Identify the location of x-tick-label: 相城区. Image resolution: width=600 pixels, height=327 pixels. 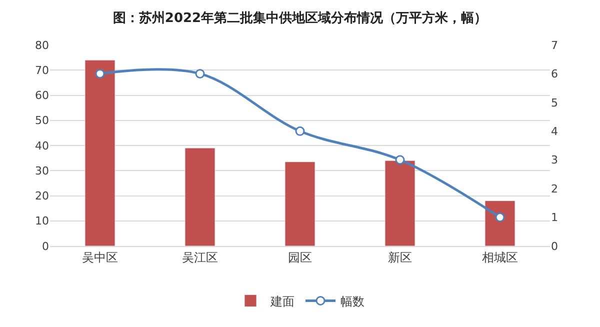
(500, 257).